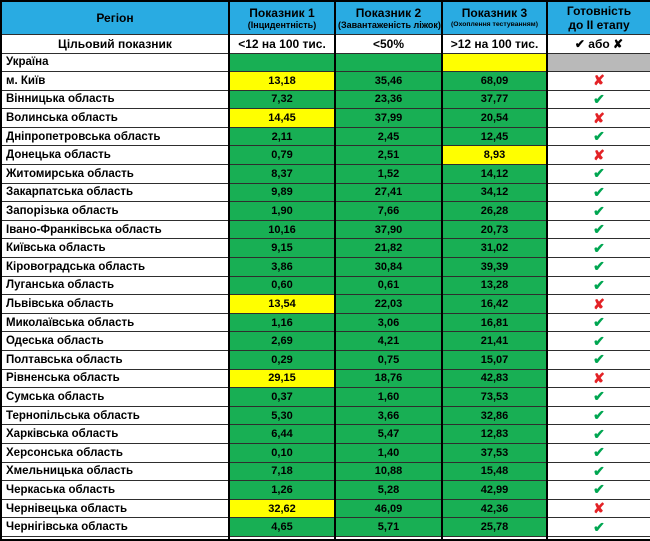 This screenshot has height=541, width=650. What do you see at coordinates (388, 81) in the screenshot?
I see `indicator2-value: 35,46` at bounding box center [388, 81].